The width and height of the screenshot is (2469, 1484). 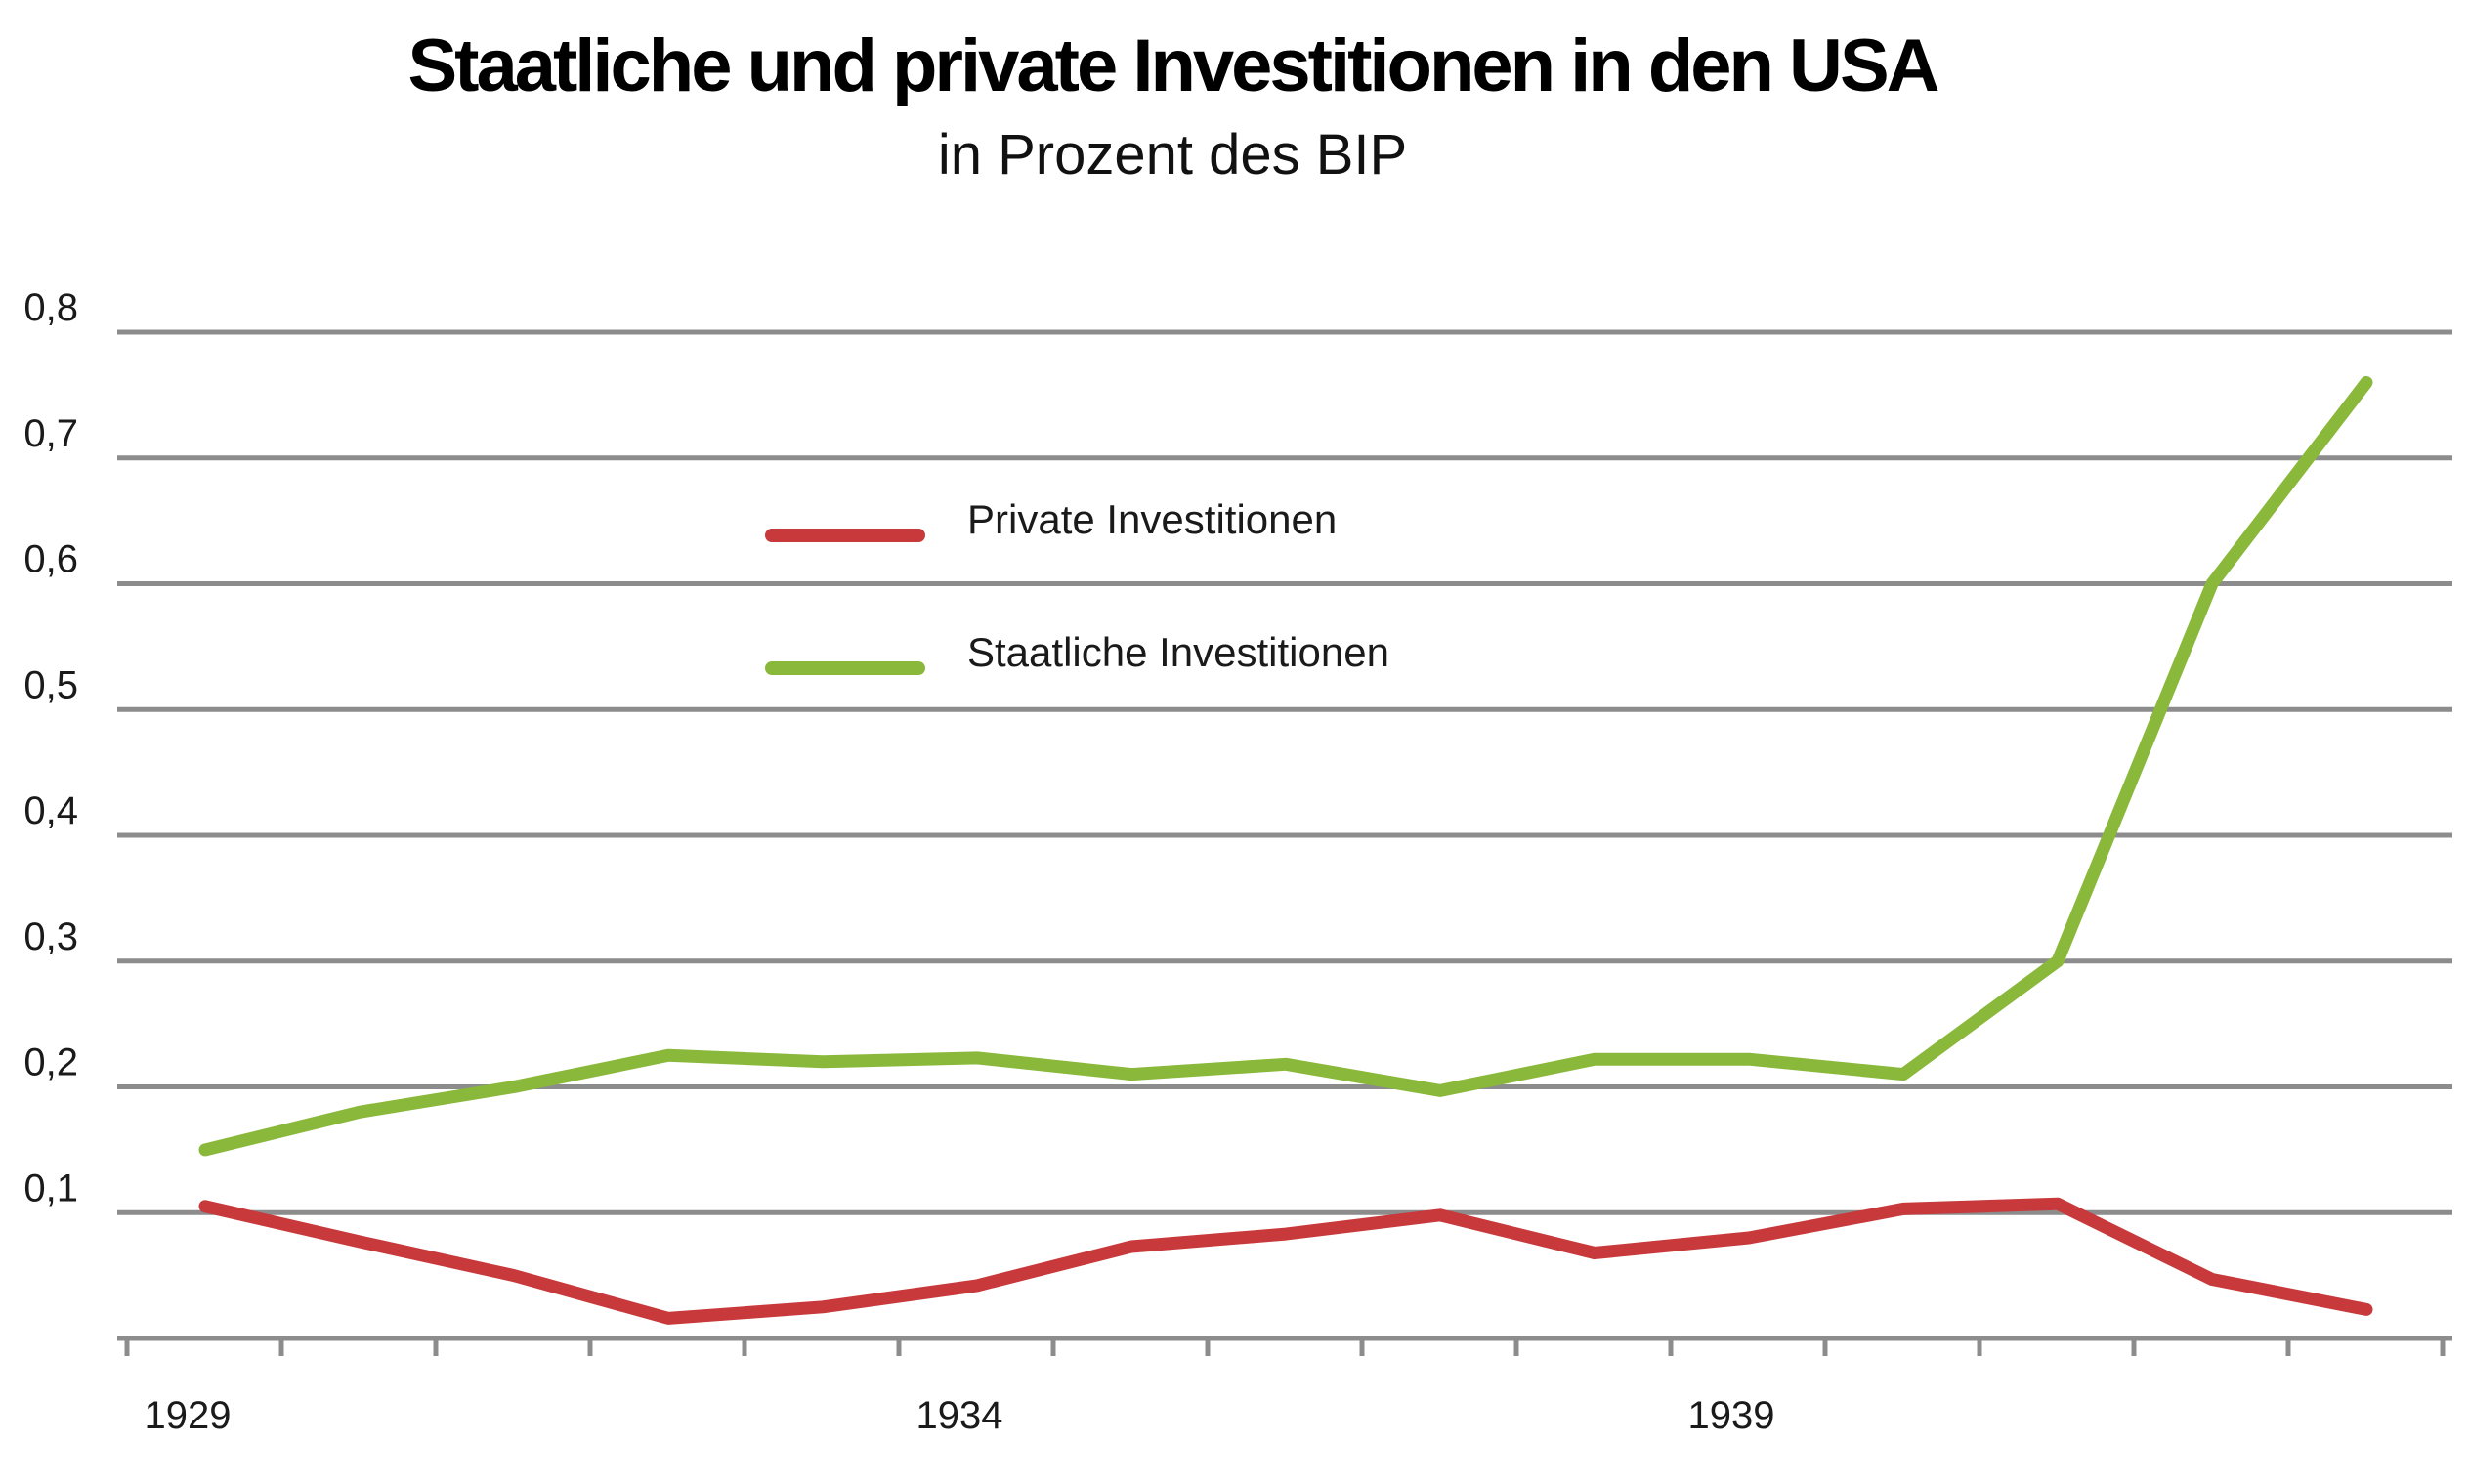 I want to click on axes, so click(x=1284, y=1346).